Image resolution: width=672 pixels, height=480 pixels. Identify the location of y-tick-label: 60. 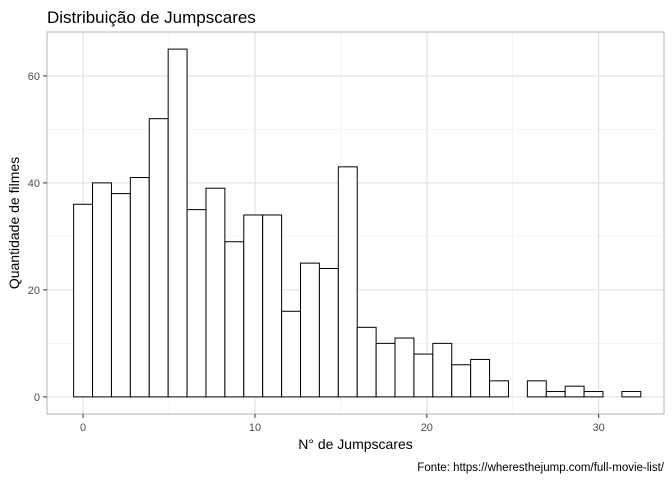
(34, 77).